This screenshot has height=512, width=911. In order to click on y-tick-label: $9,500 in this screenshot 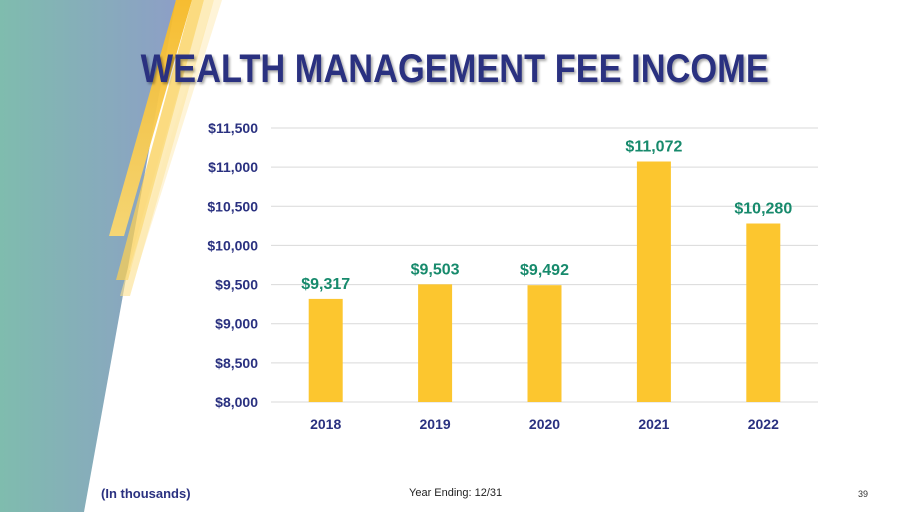, I will do `click(236, 285)`.